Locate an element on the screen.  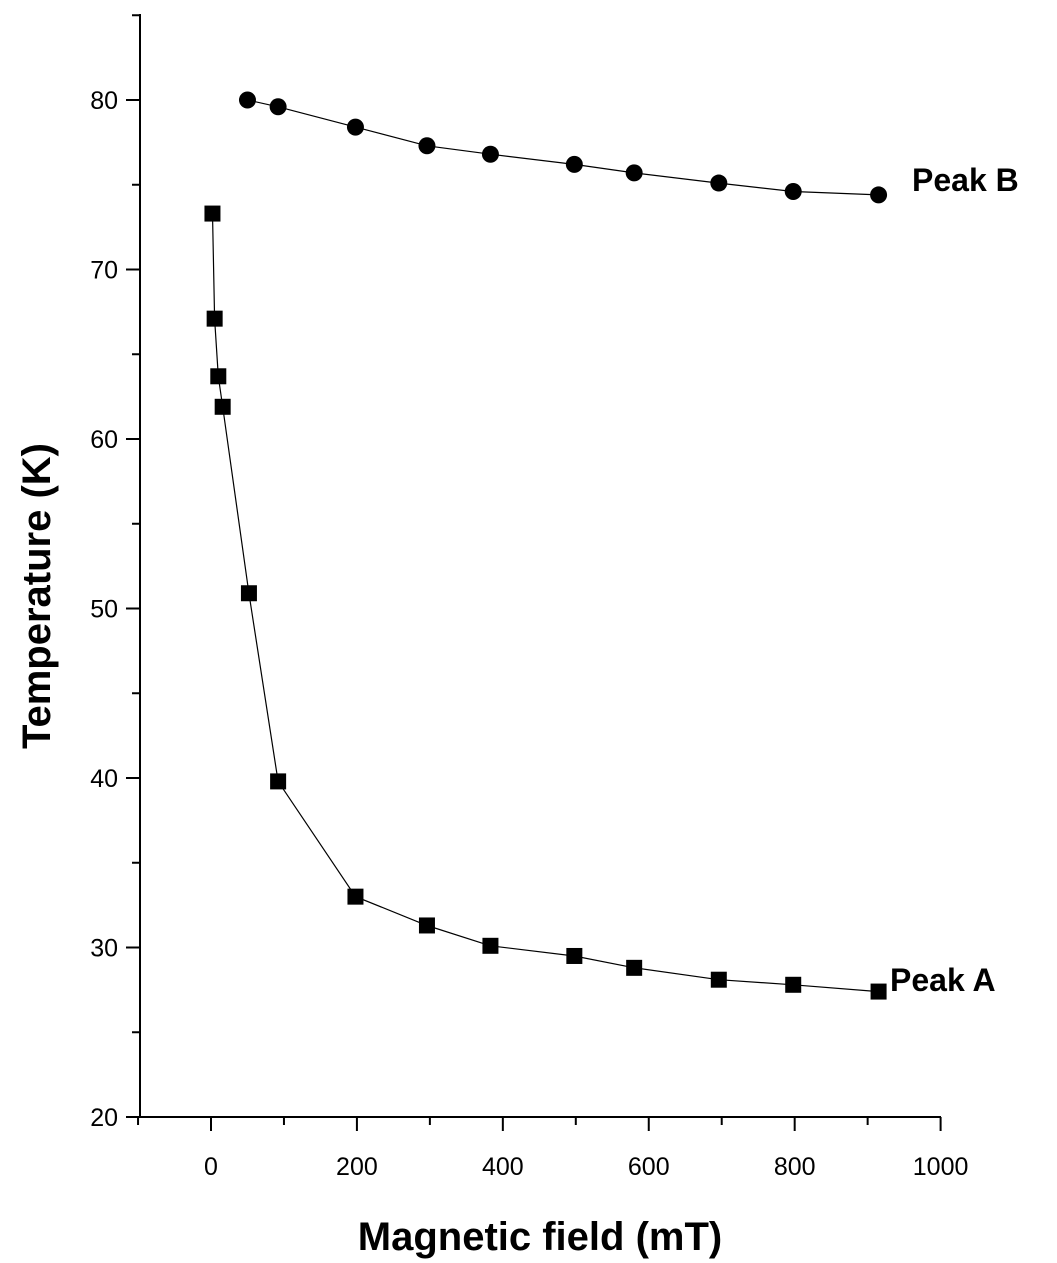
series-label-peak-a: Peak A is located at coordinates (943, 980).